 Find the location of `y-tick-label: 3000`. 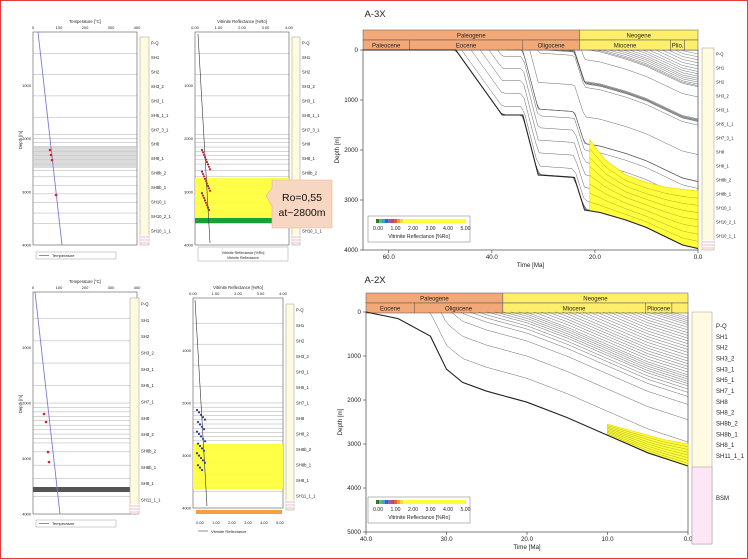

y-tick-label: 3000 is located at coordinates (351, 200).